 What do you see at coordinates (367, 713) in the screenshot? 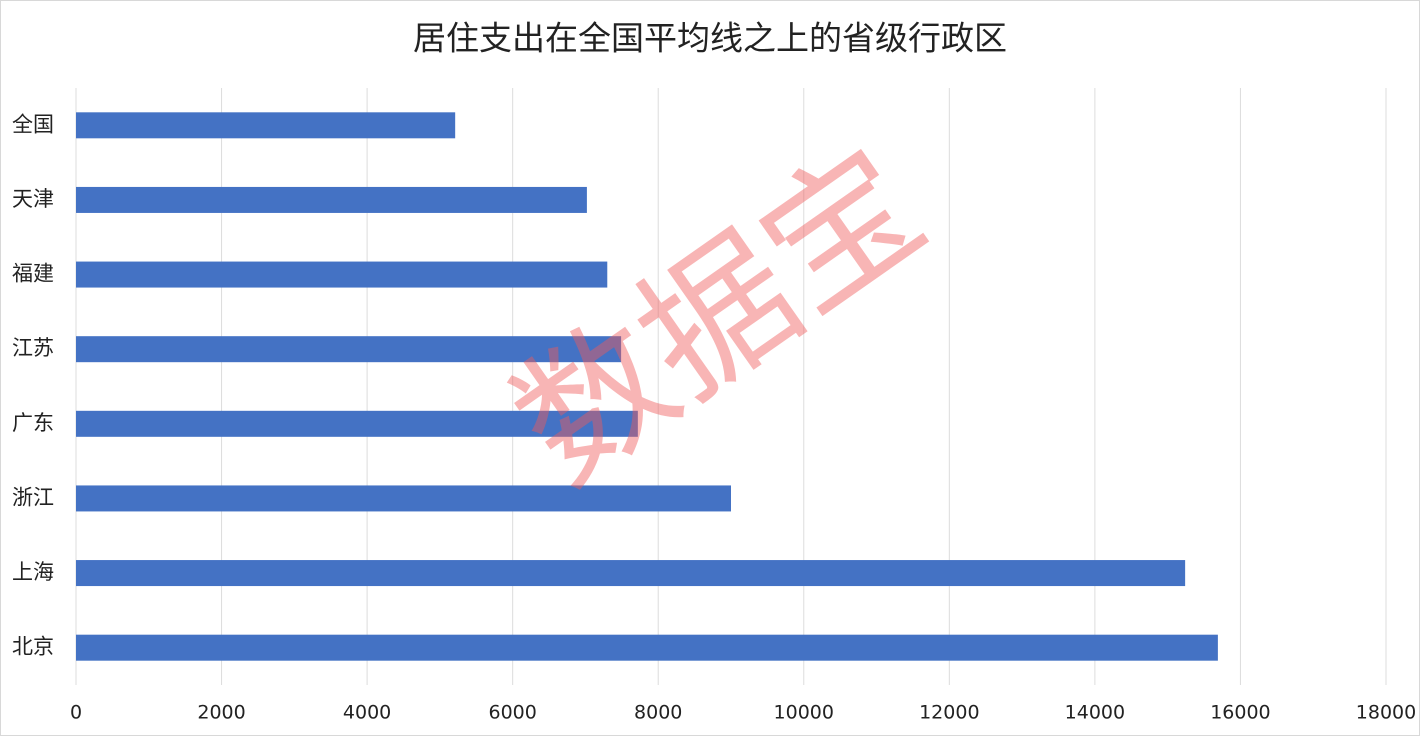
I see `x-tick-label: 4000` at bounding box center [367, 713].